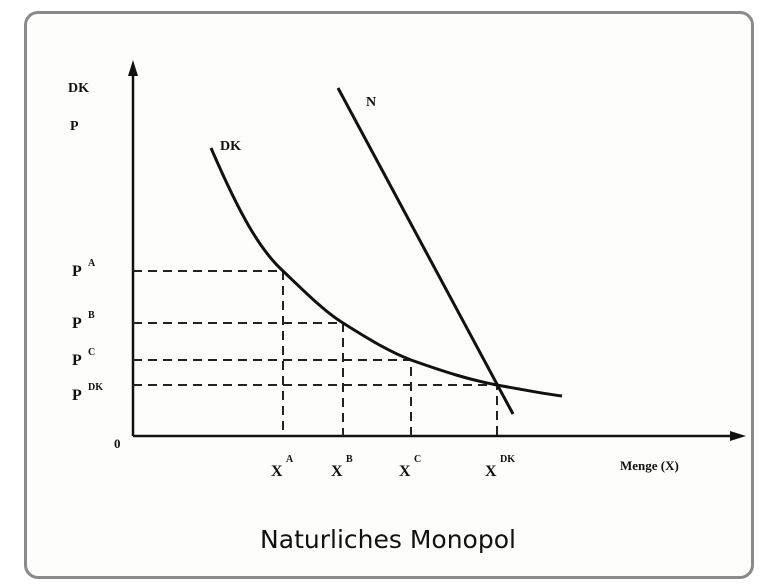 This screenshot has height=584, width=776. What do you see at coordinates (388, 539) in the screenshot?
I see `caption: Naturliches Monopol` at bounding box center [388, 539].